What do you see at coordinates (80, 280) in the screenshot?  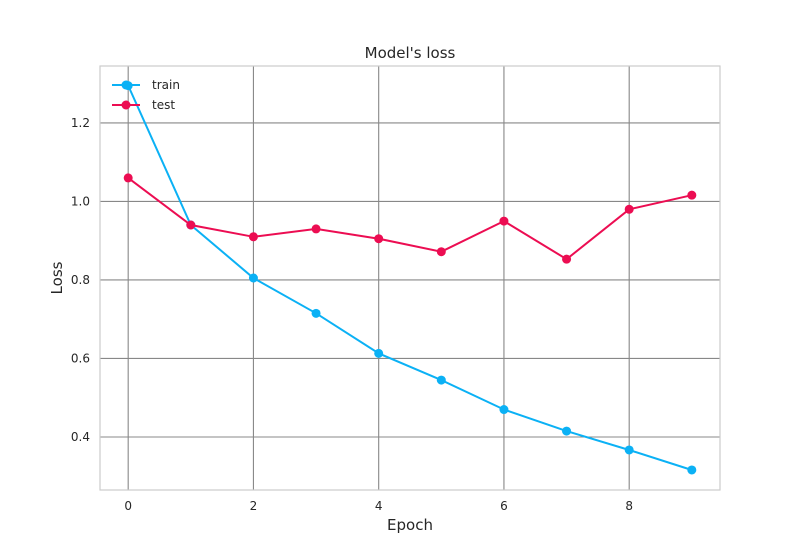 I see `y-tick-label: 0.8` at bounding box center [80, 280].